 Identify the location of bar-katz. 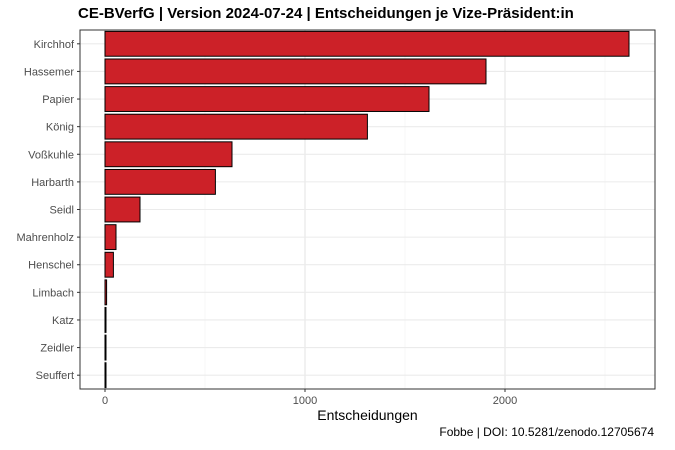
(105, 320).